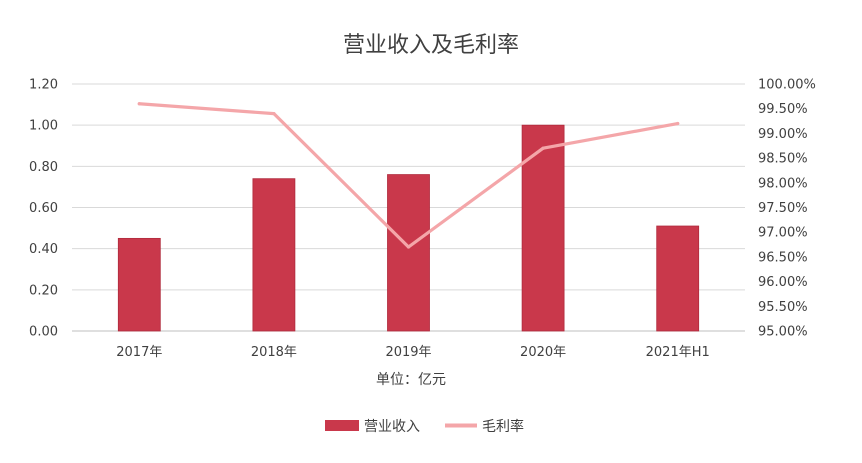 Image resolution: width=862 pixels, height=463 pixels. Describe the element at coordinates (783, 109) in the screenshot. I see `y-right-tick-label: 99.50%` at that location.